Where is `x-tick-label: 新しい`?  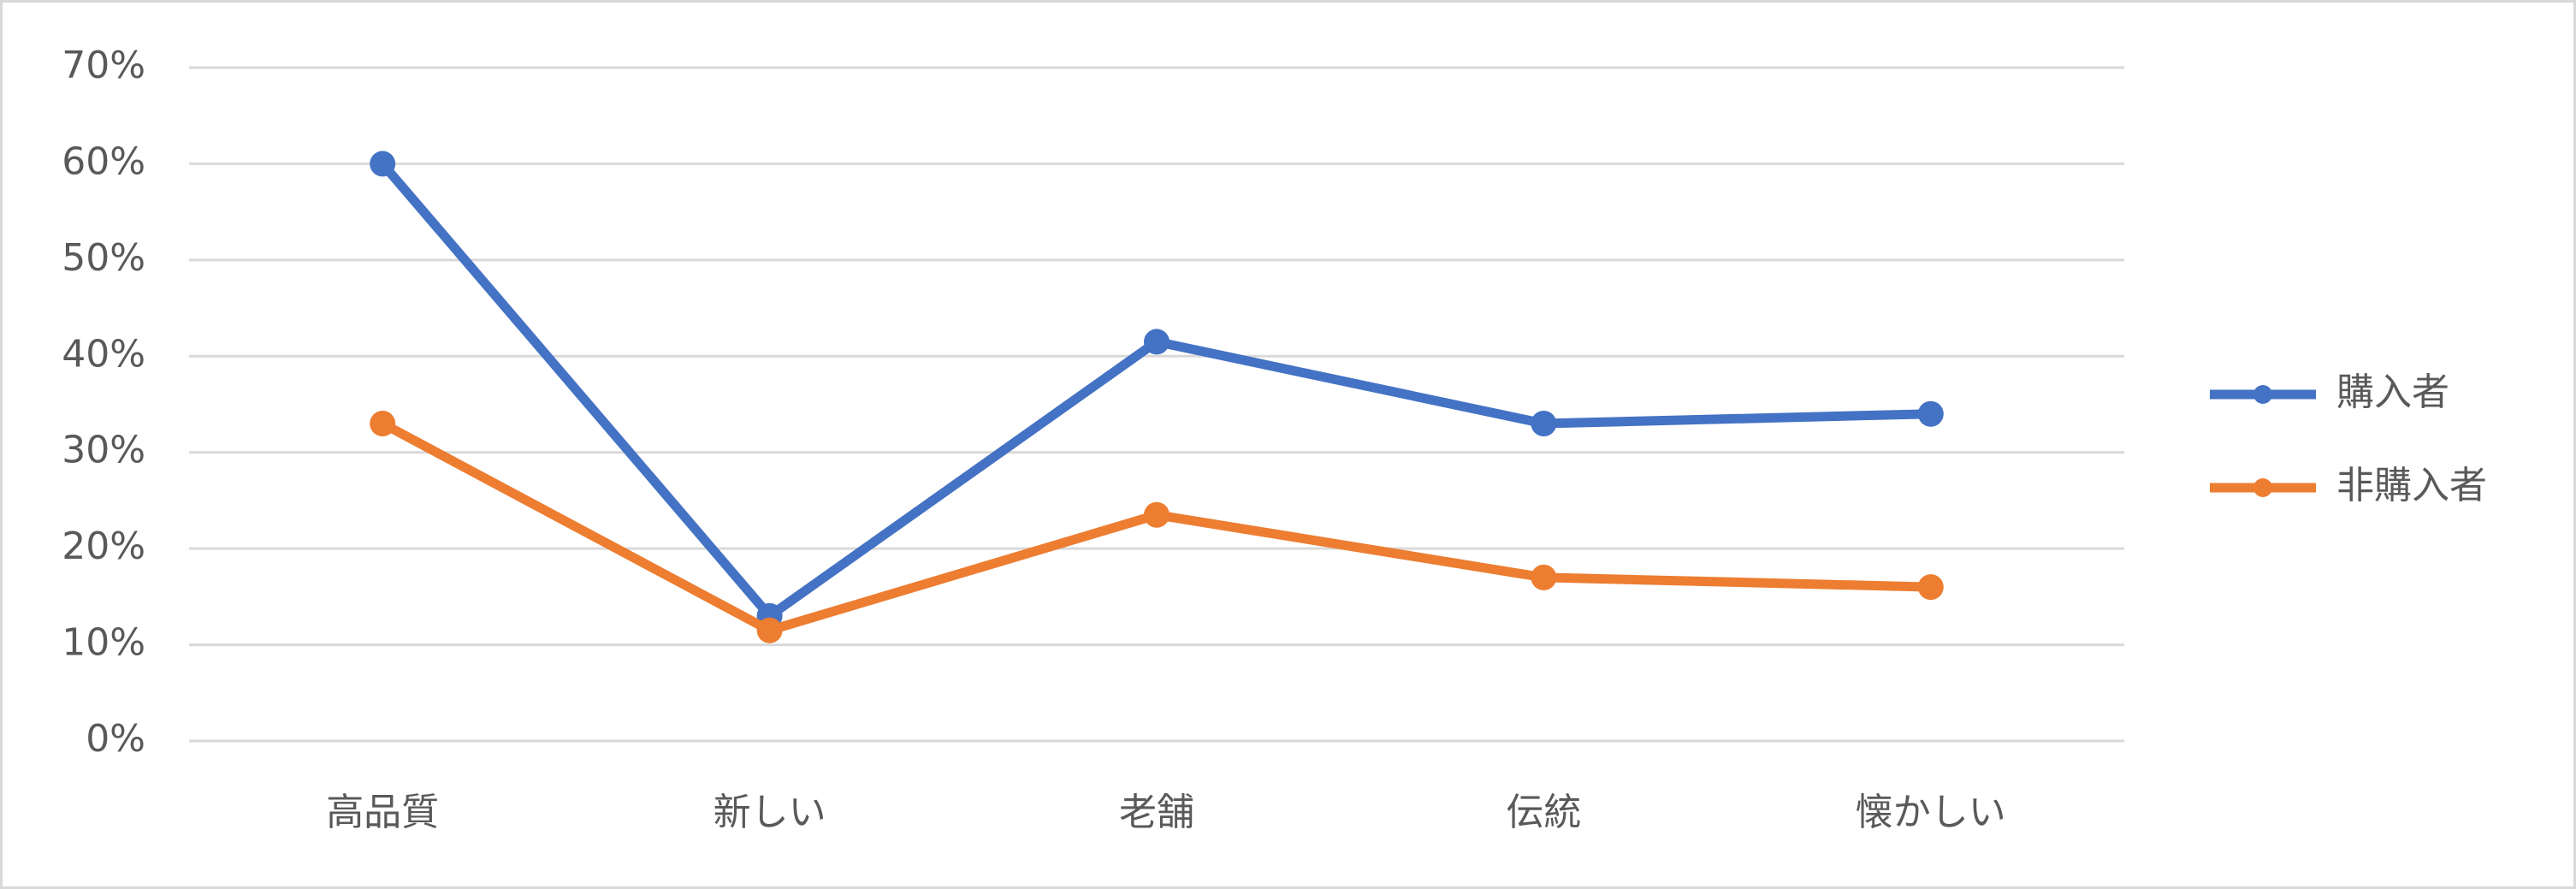
x-tick-label: 新しい is located at coordinates (770, 812).